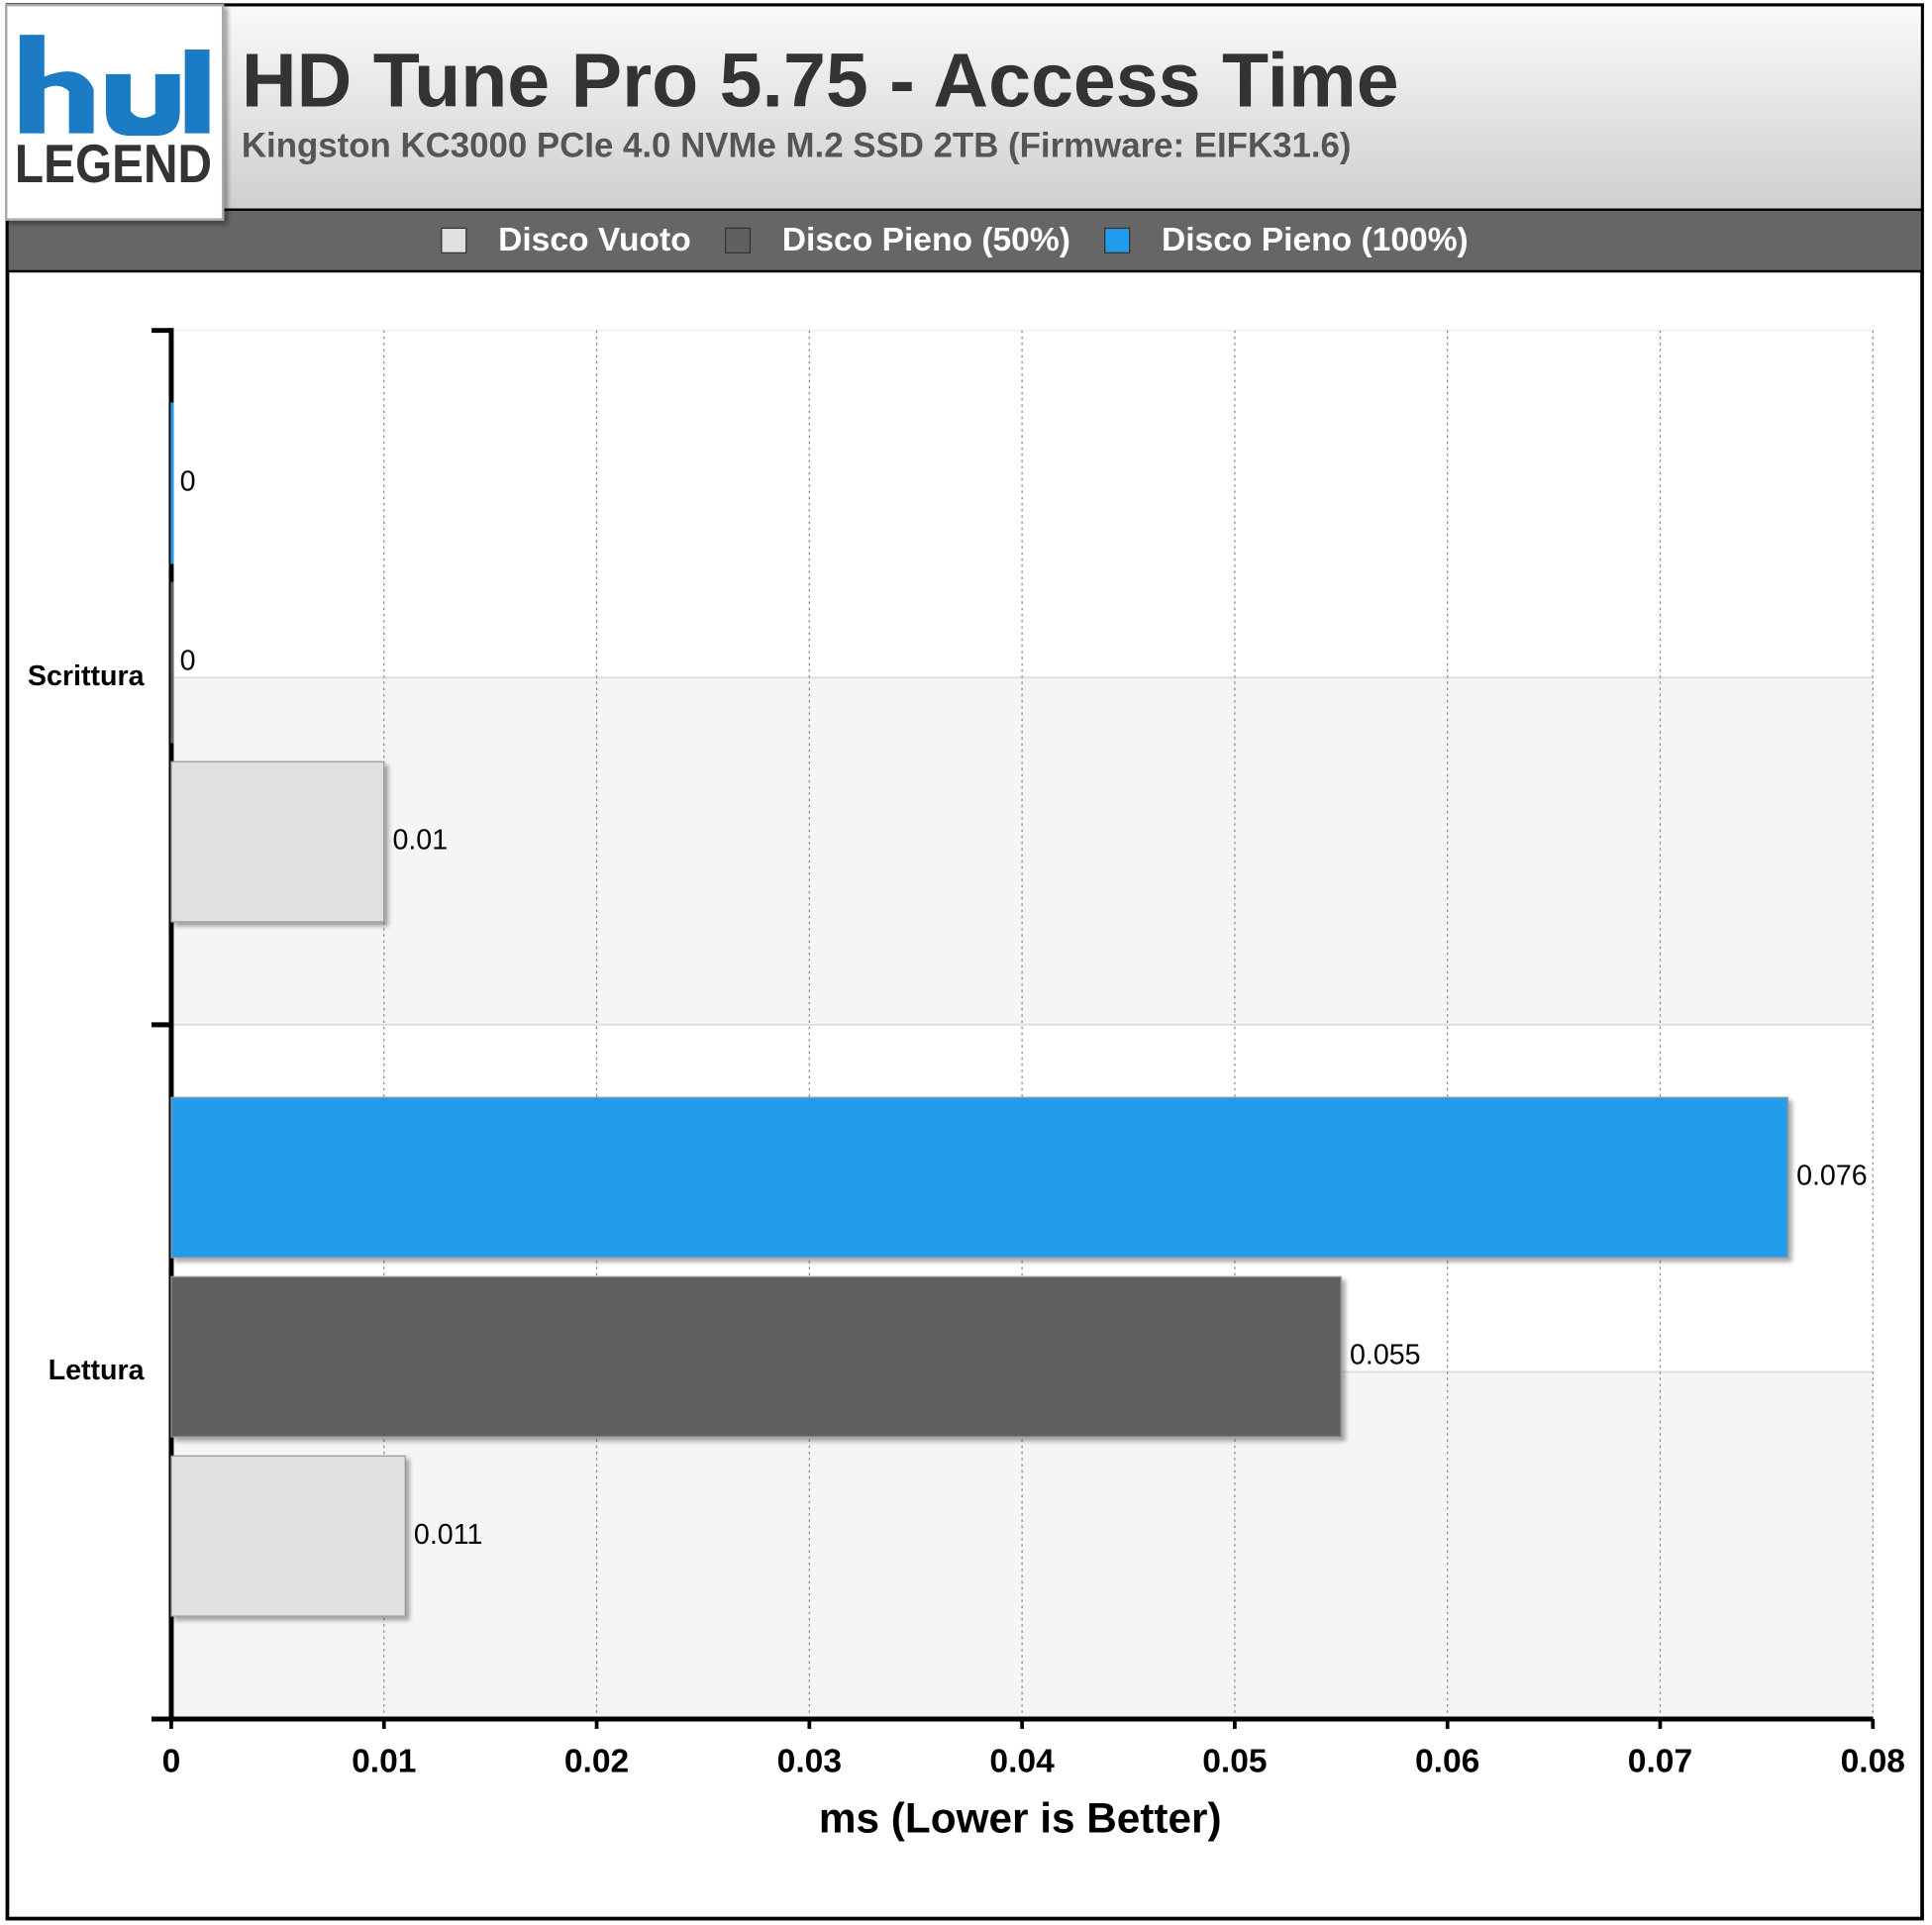 The height and width of the screenshot is (1925, 1932). What do you see at coordinates (97, 1370) in the screenshot?
I see `y-tick-label: Lettura` at bounding box center [97, 1370].